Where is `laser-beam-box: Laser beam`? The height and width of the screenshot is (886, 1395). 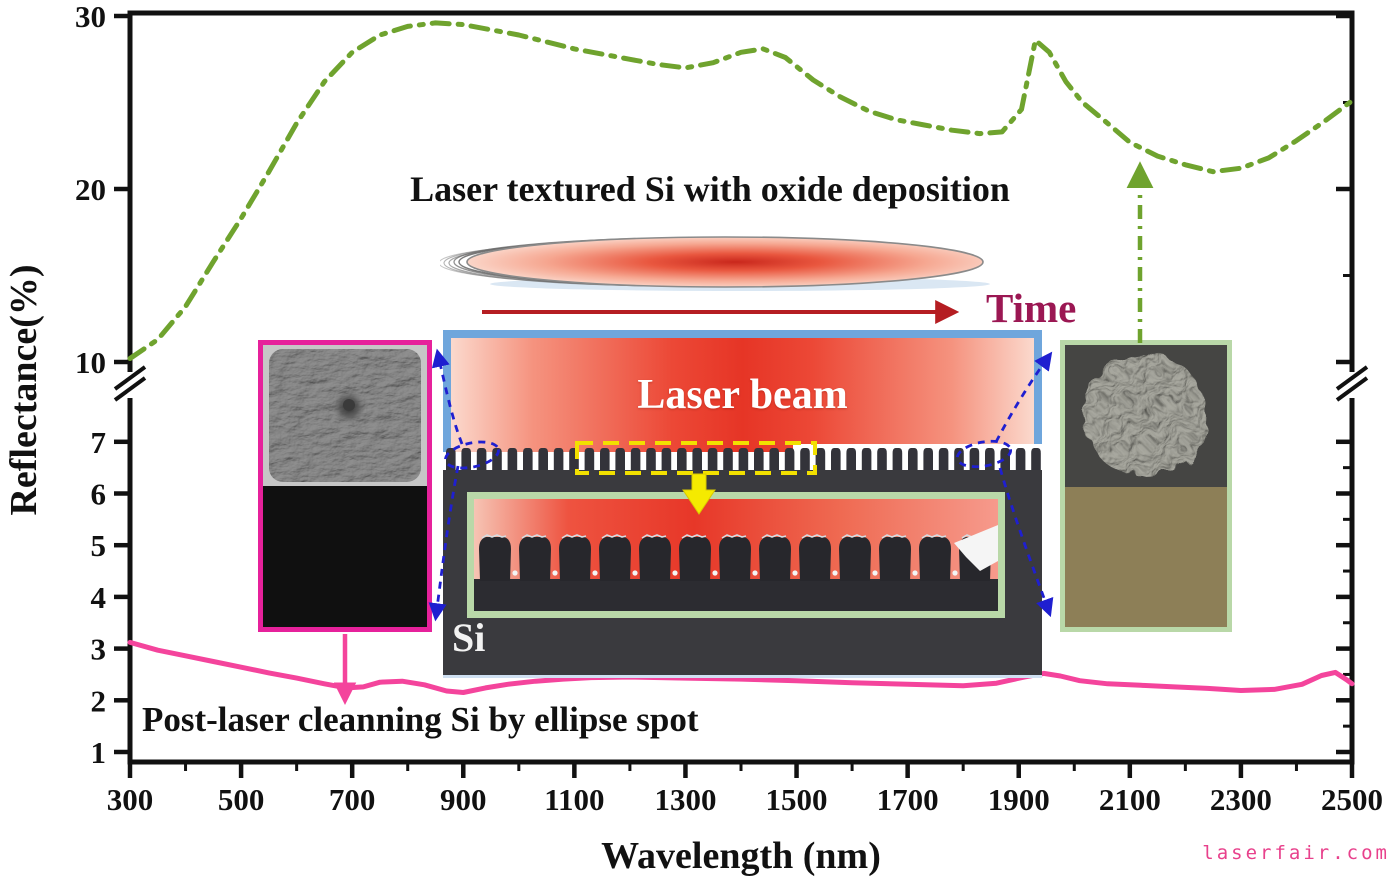
laser-beam-box: Laser beam is located at coordinates (742, 391).